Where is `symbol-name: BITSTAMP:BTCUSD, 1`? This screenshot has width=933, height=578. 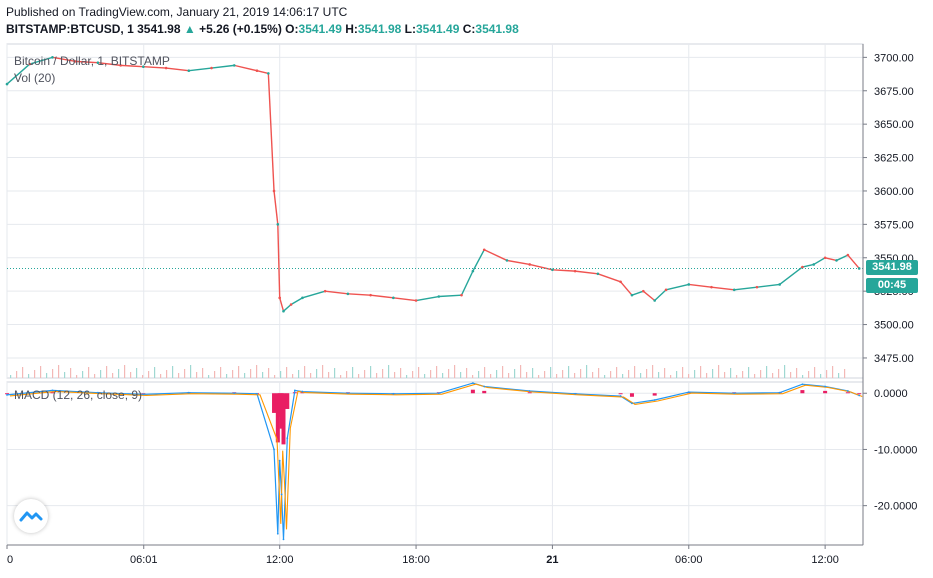 symbol-name: BITSTAMP:BTCUSD, 1 is located at coordinates (70, 29).